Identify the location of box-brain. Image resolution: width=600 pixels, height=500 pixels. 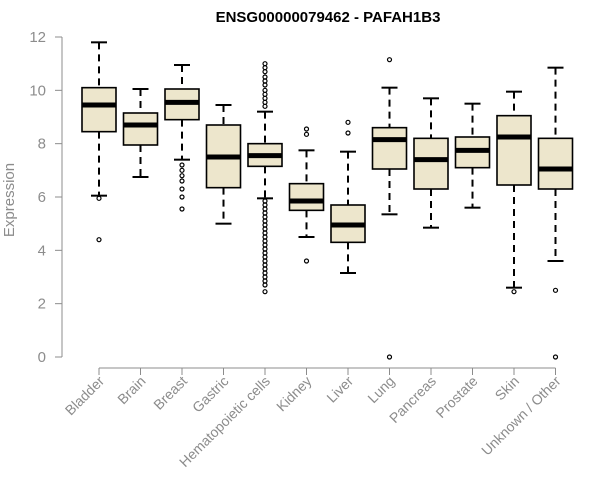
(140, 133).